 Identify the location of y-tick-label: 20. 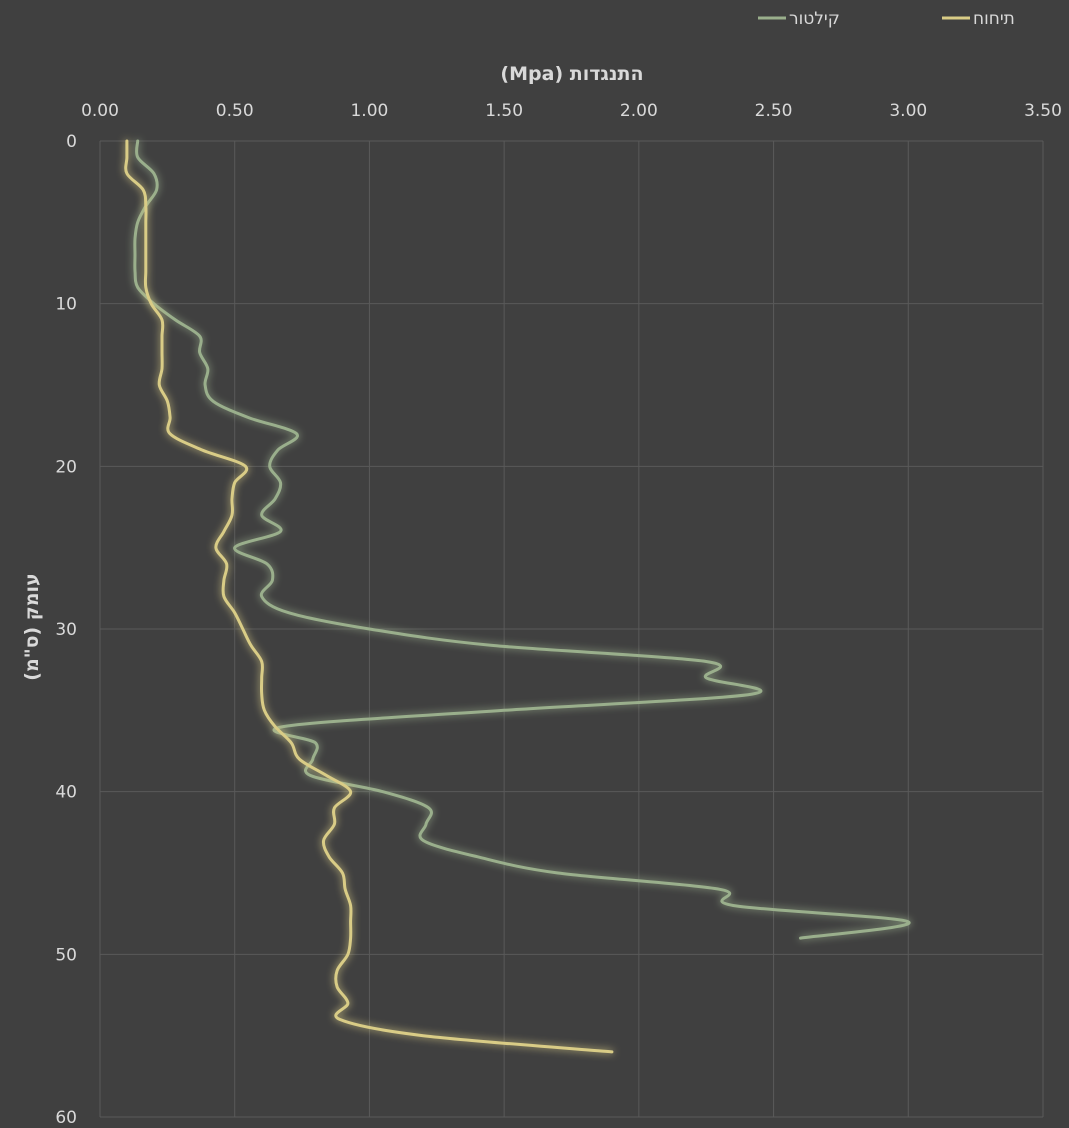
(66, 467).